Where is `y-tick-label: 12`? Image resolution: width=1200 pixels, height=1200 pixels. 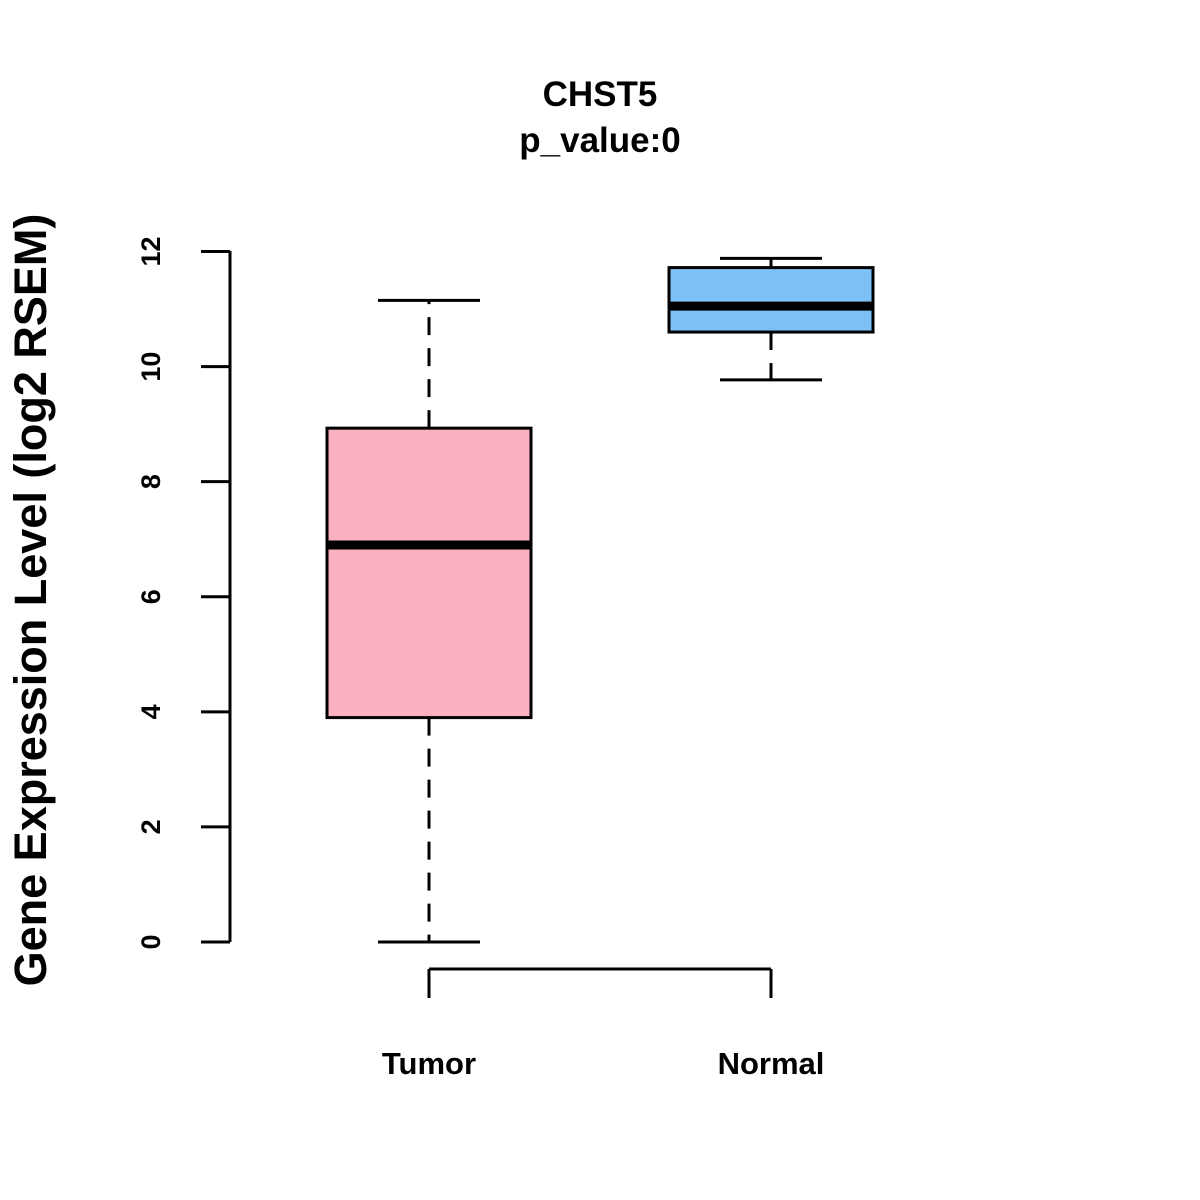 y-tick-label: 12 is located at coordinates (151, 251).